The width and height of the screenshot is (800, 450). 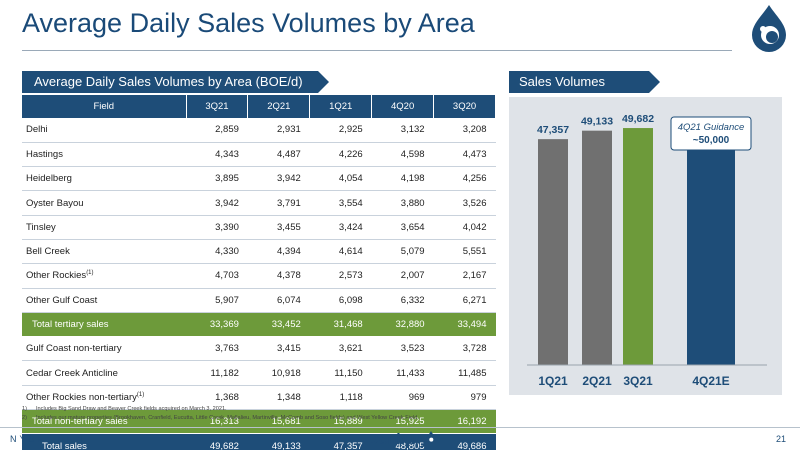 I want to click on value-cell: 3,654, so click(x=402, y=227).